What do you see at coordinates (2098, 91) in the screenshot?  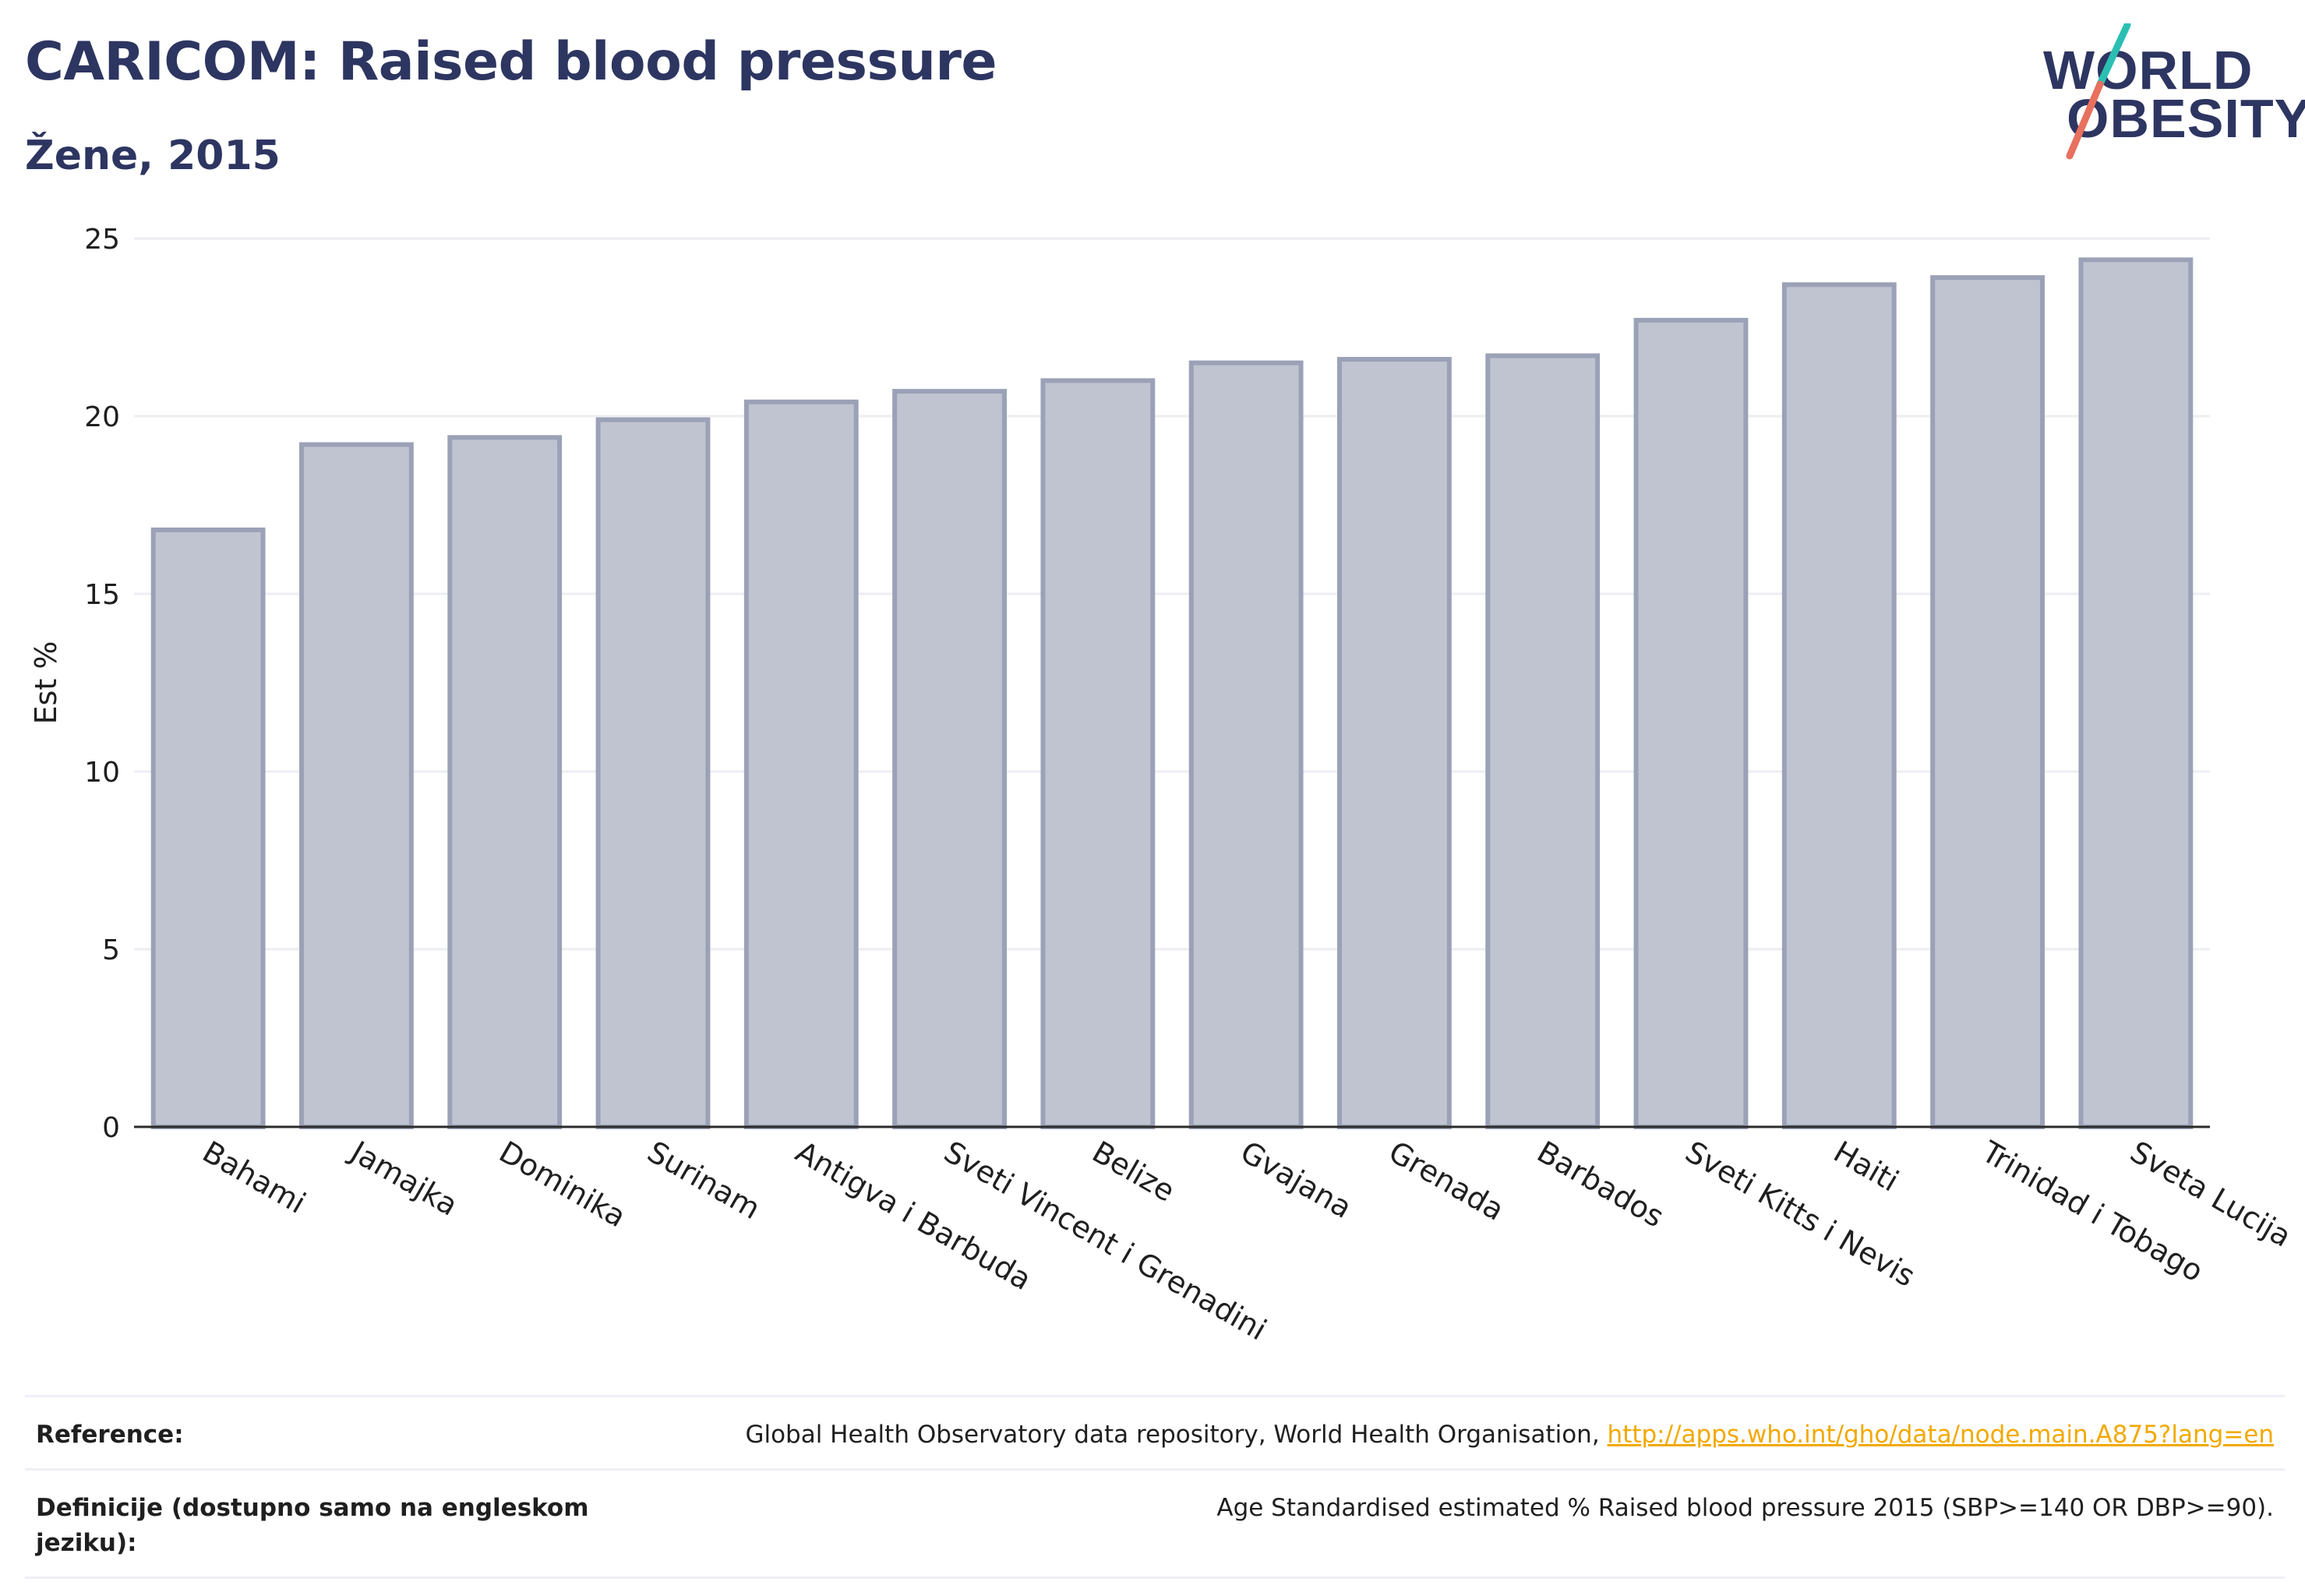 I see `logo-slash-icon` at bounding box center [2098, 91].